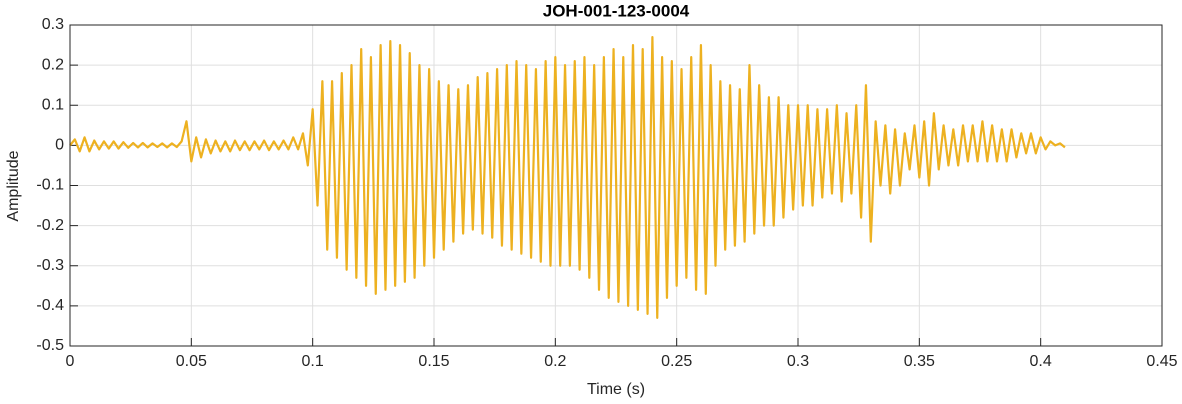  What do you see at coordinates (616, 389) in the screenshot?
I see `x-axis-label: Time (s)` at bounding box center [616, 389].